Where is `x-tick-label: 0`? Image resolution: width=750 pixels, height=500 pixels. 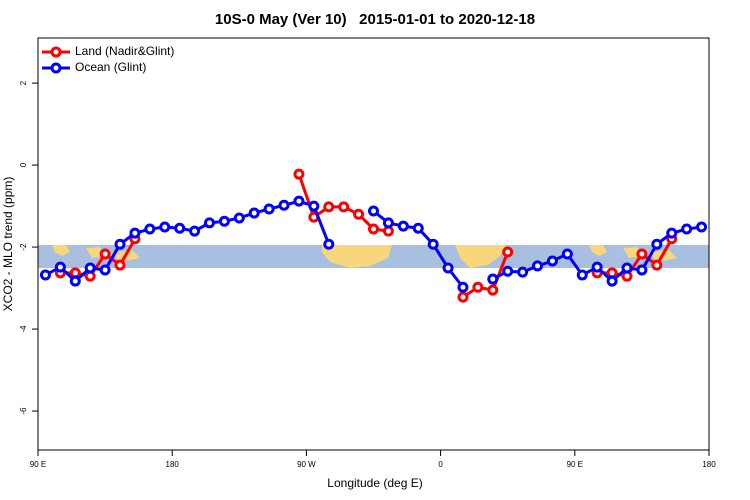 x-tick-label: 0 is located at coordinates (440, 464).